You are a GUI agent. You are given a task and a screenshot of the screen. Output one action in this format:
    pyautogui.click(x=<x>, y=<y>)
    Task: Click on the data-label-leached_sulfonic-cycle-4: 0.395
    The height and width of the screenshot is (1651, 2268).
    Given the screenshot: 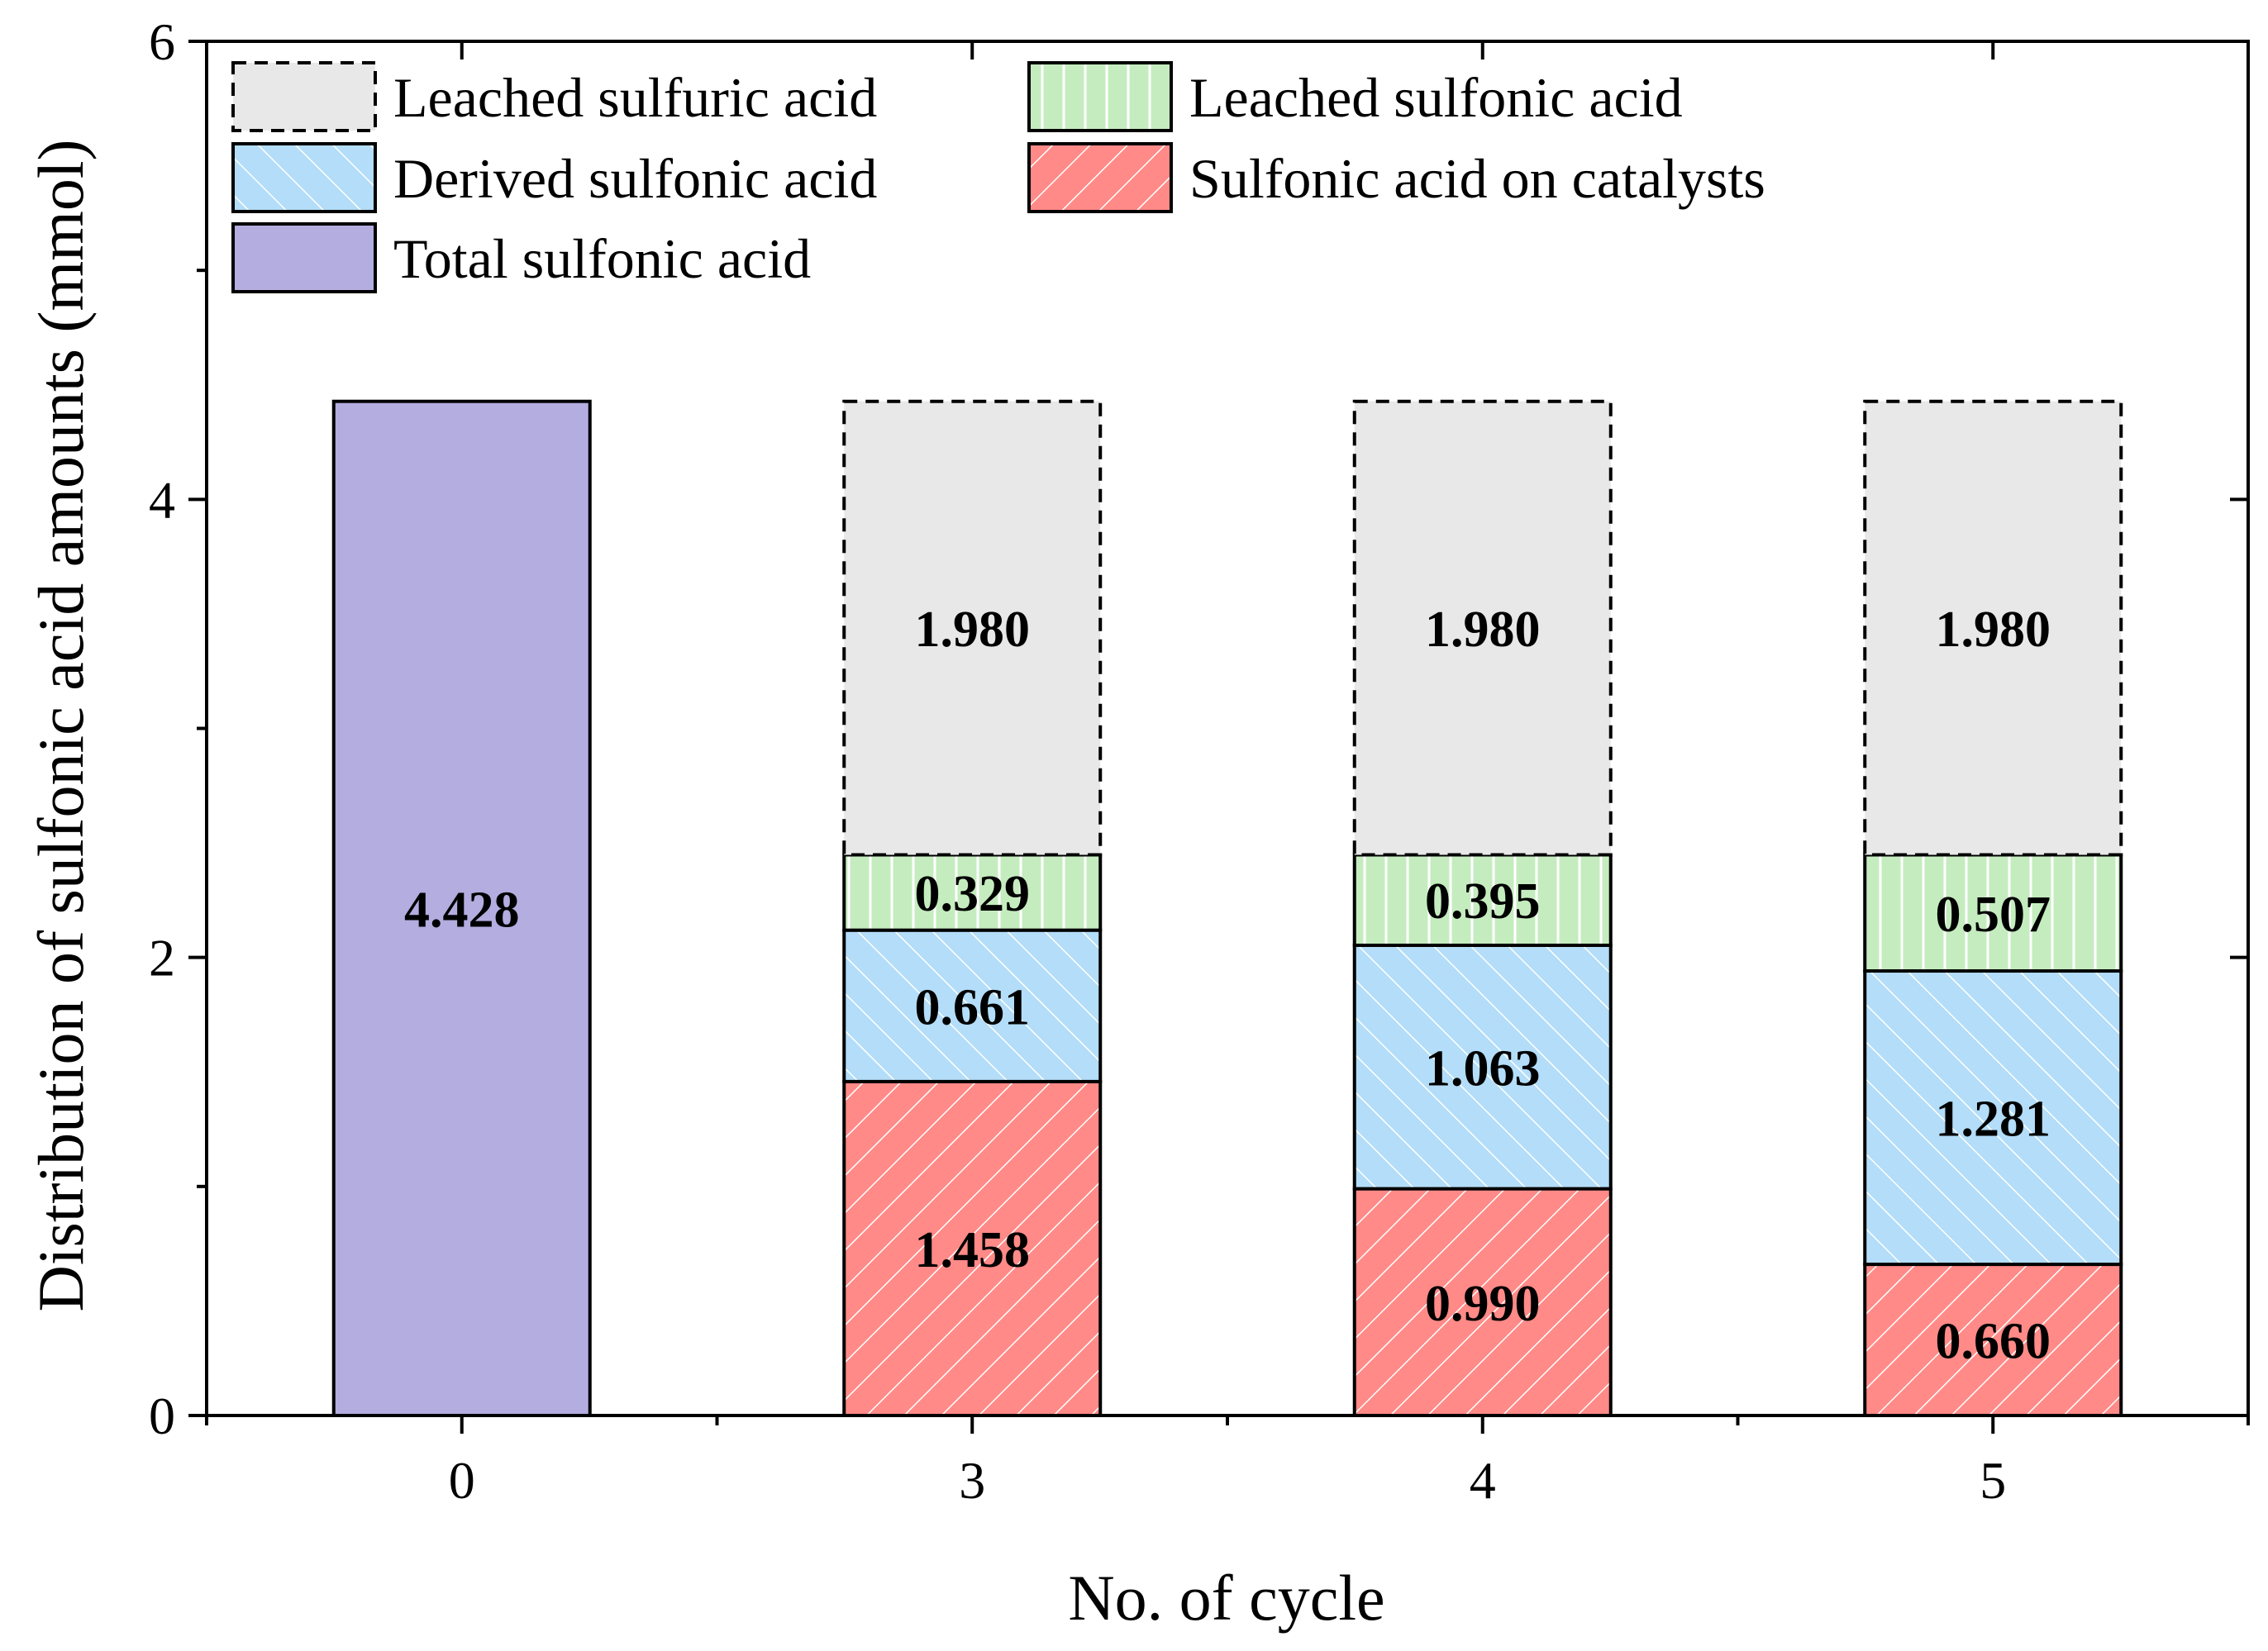 What is the action you would take?
    pyautogui.click(x=1483, y=901)
    